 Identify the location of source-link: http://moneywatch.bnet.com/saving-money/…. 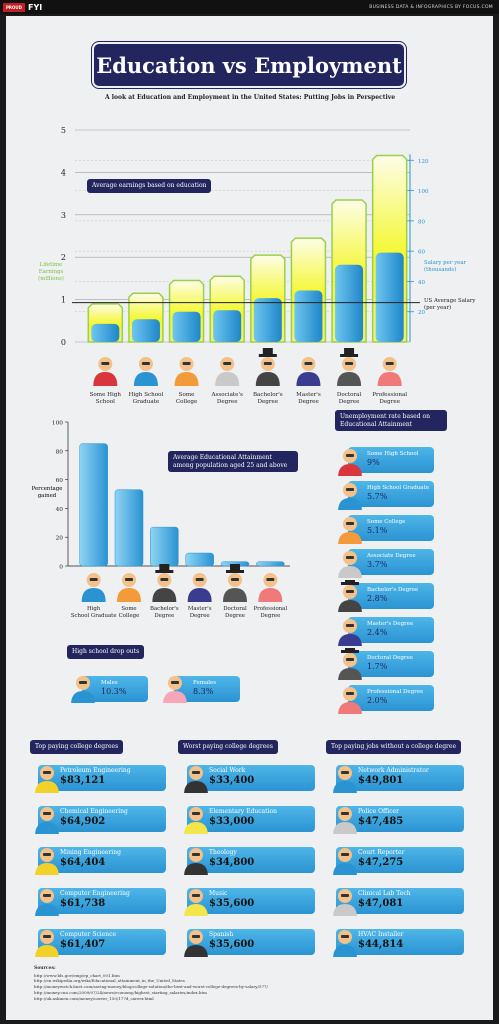
(151, 987).